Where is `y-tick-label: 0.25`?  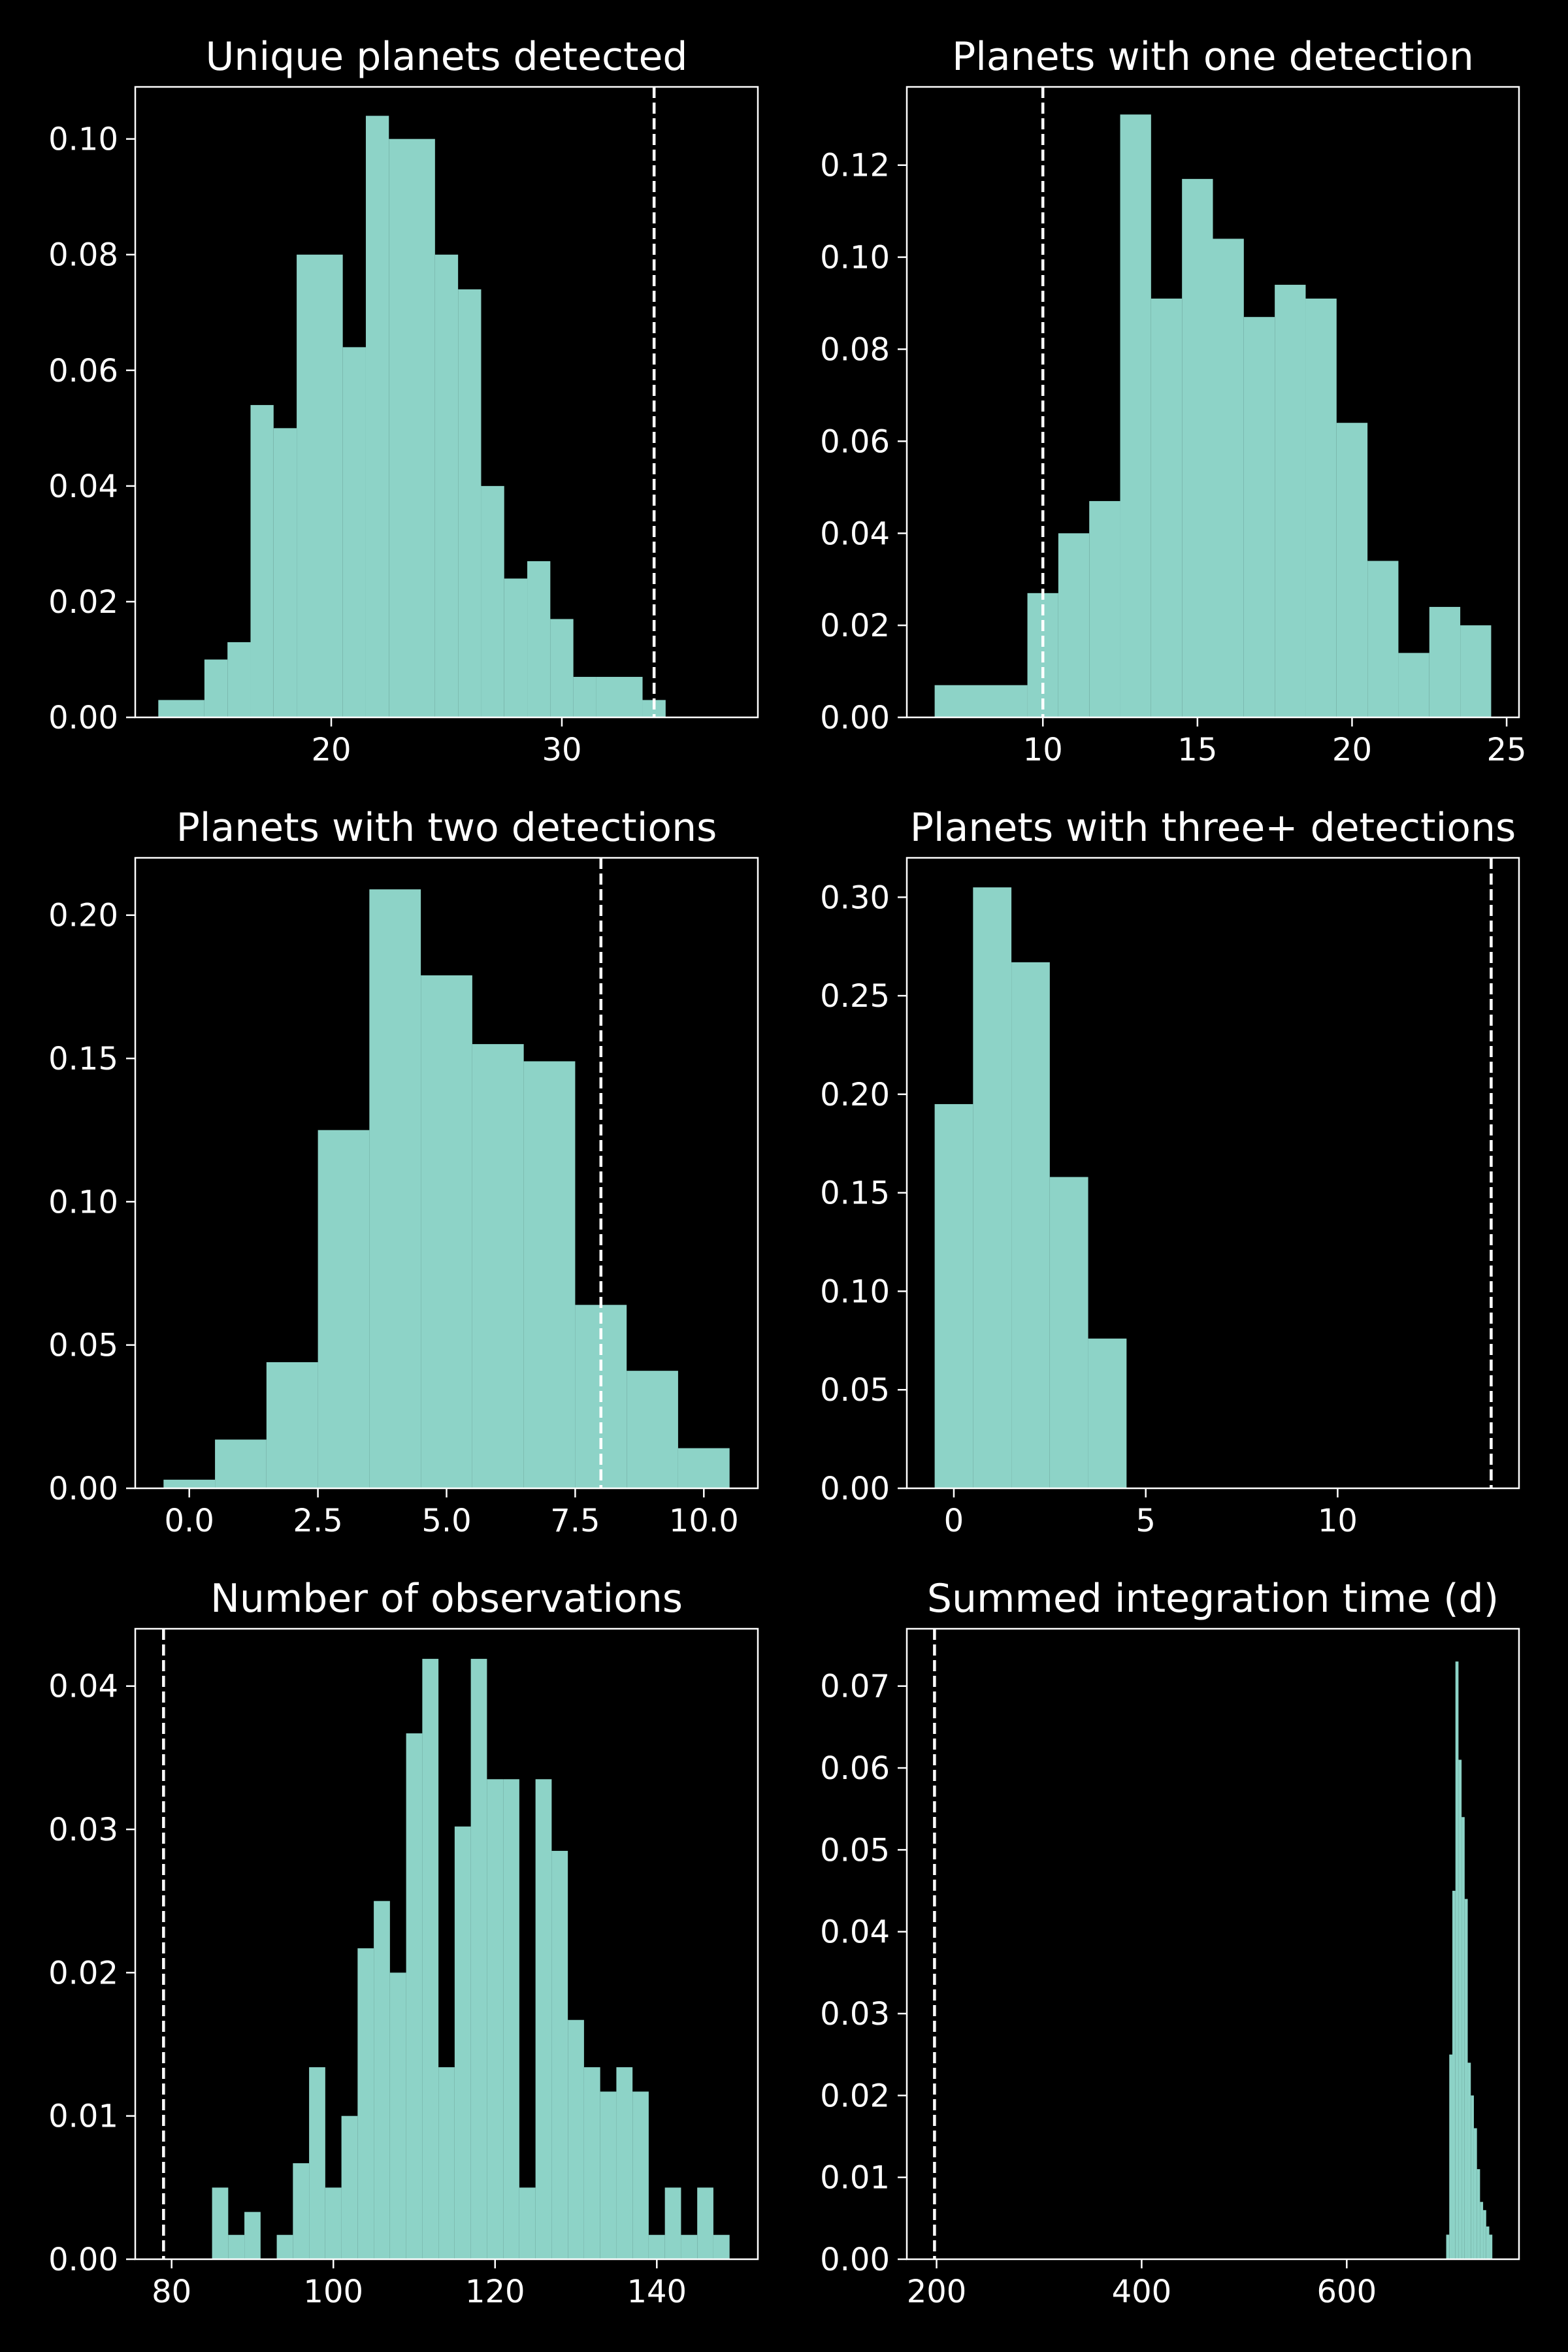 y-tick-label: 0.25 is located at coordinates (855, 996).